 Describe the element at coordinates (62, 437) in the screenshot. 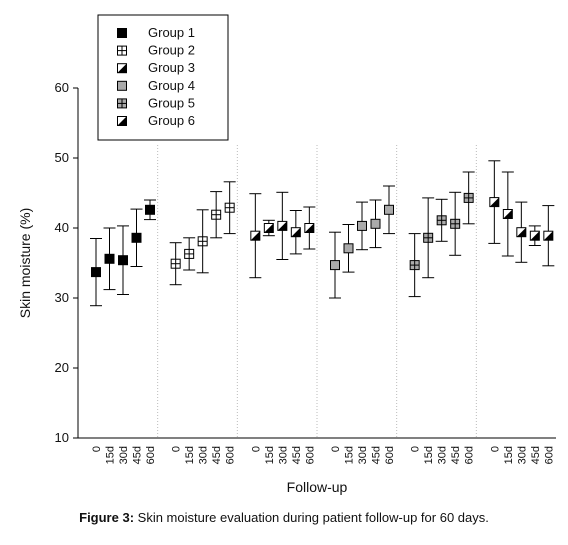

I see `y-tick-label: 10` at that location.